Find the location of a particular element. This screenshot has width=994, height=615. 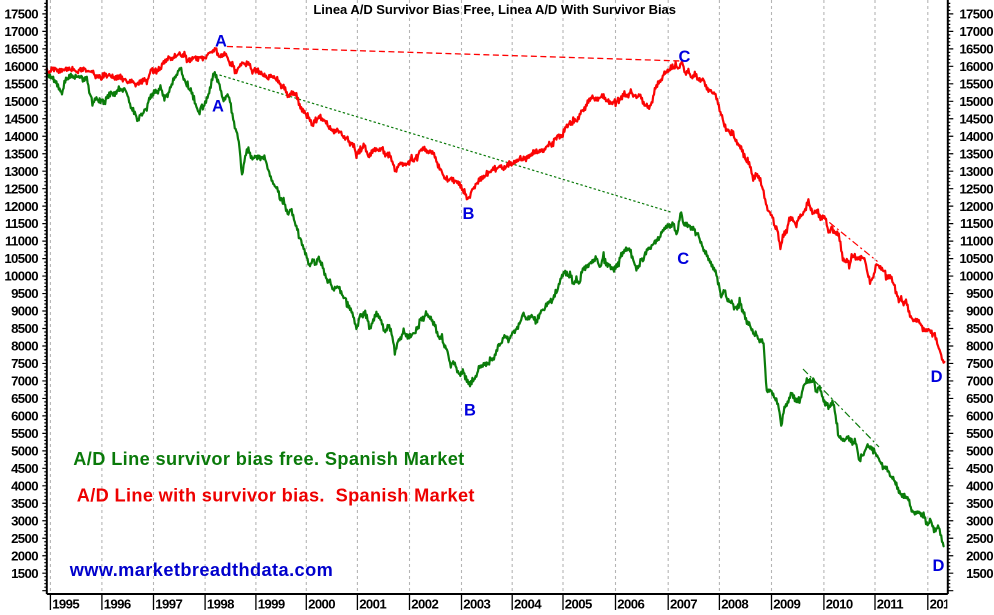

svg-text: 1997 is located at coordinates (168, 604).